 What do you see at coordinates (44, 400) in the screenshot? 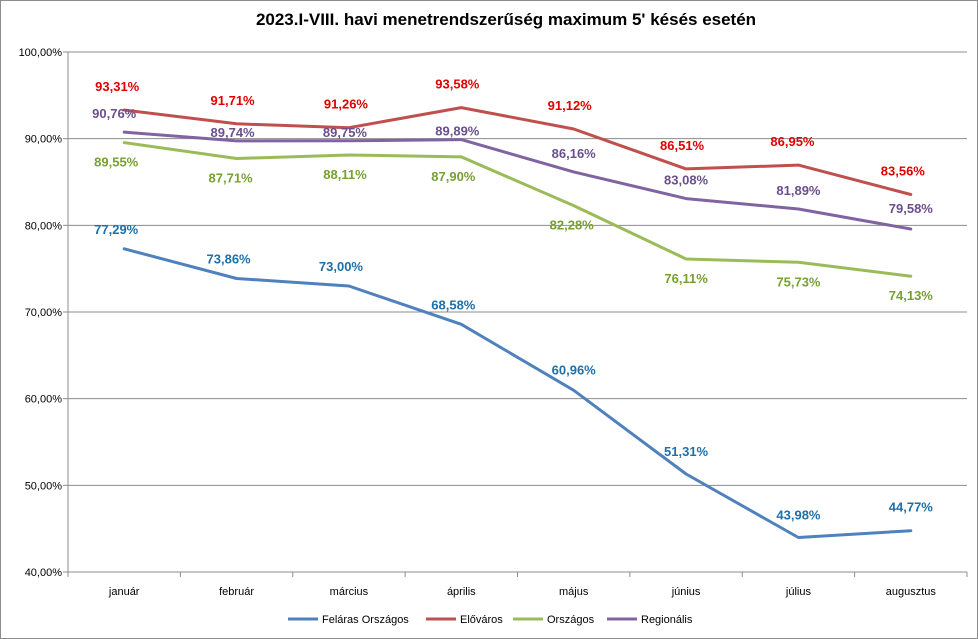
I see `y-tick-label: 60,00%` at bounding box center [44, 400].